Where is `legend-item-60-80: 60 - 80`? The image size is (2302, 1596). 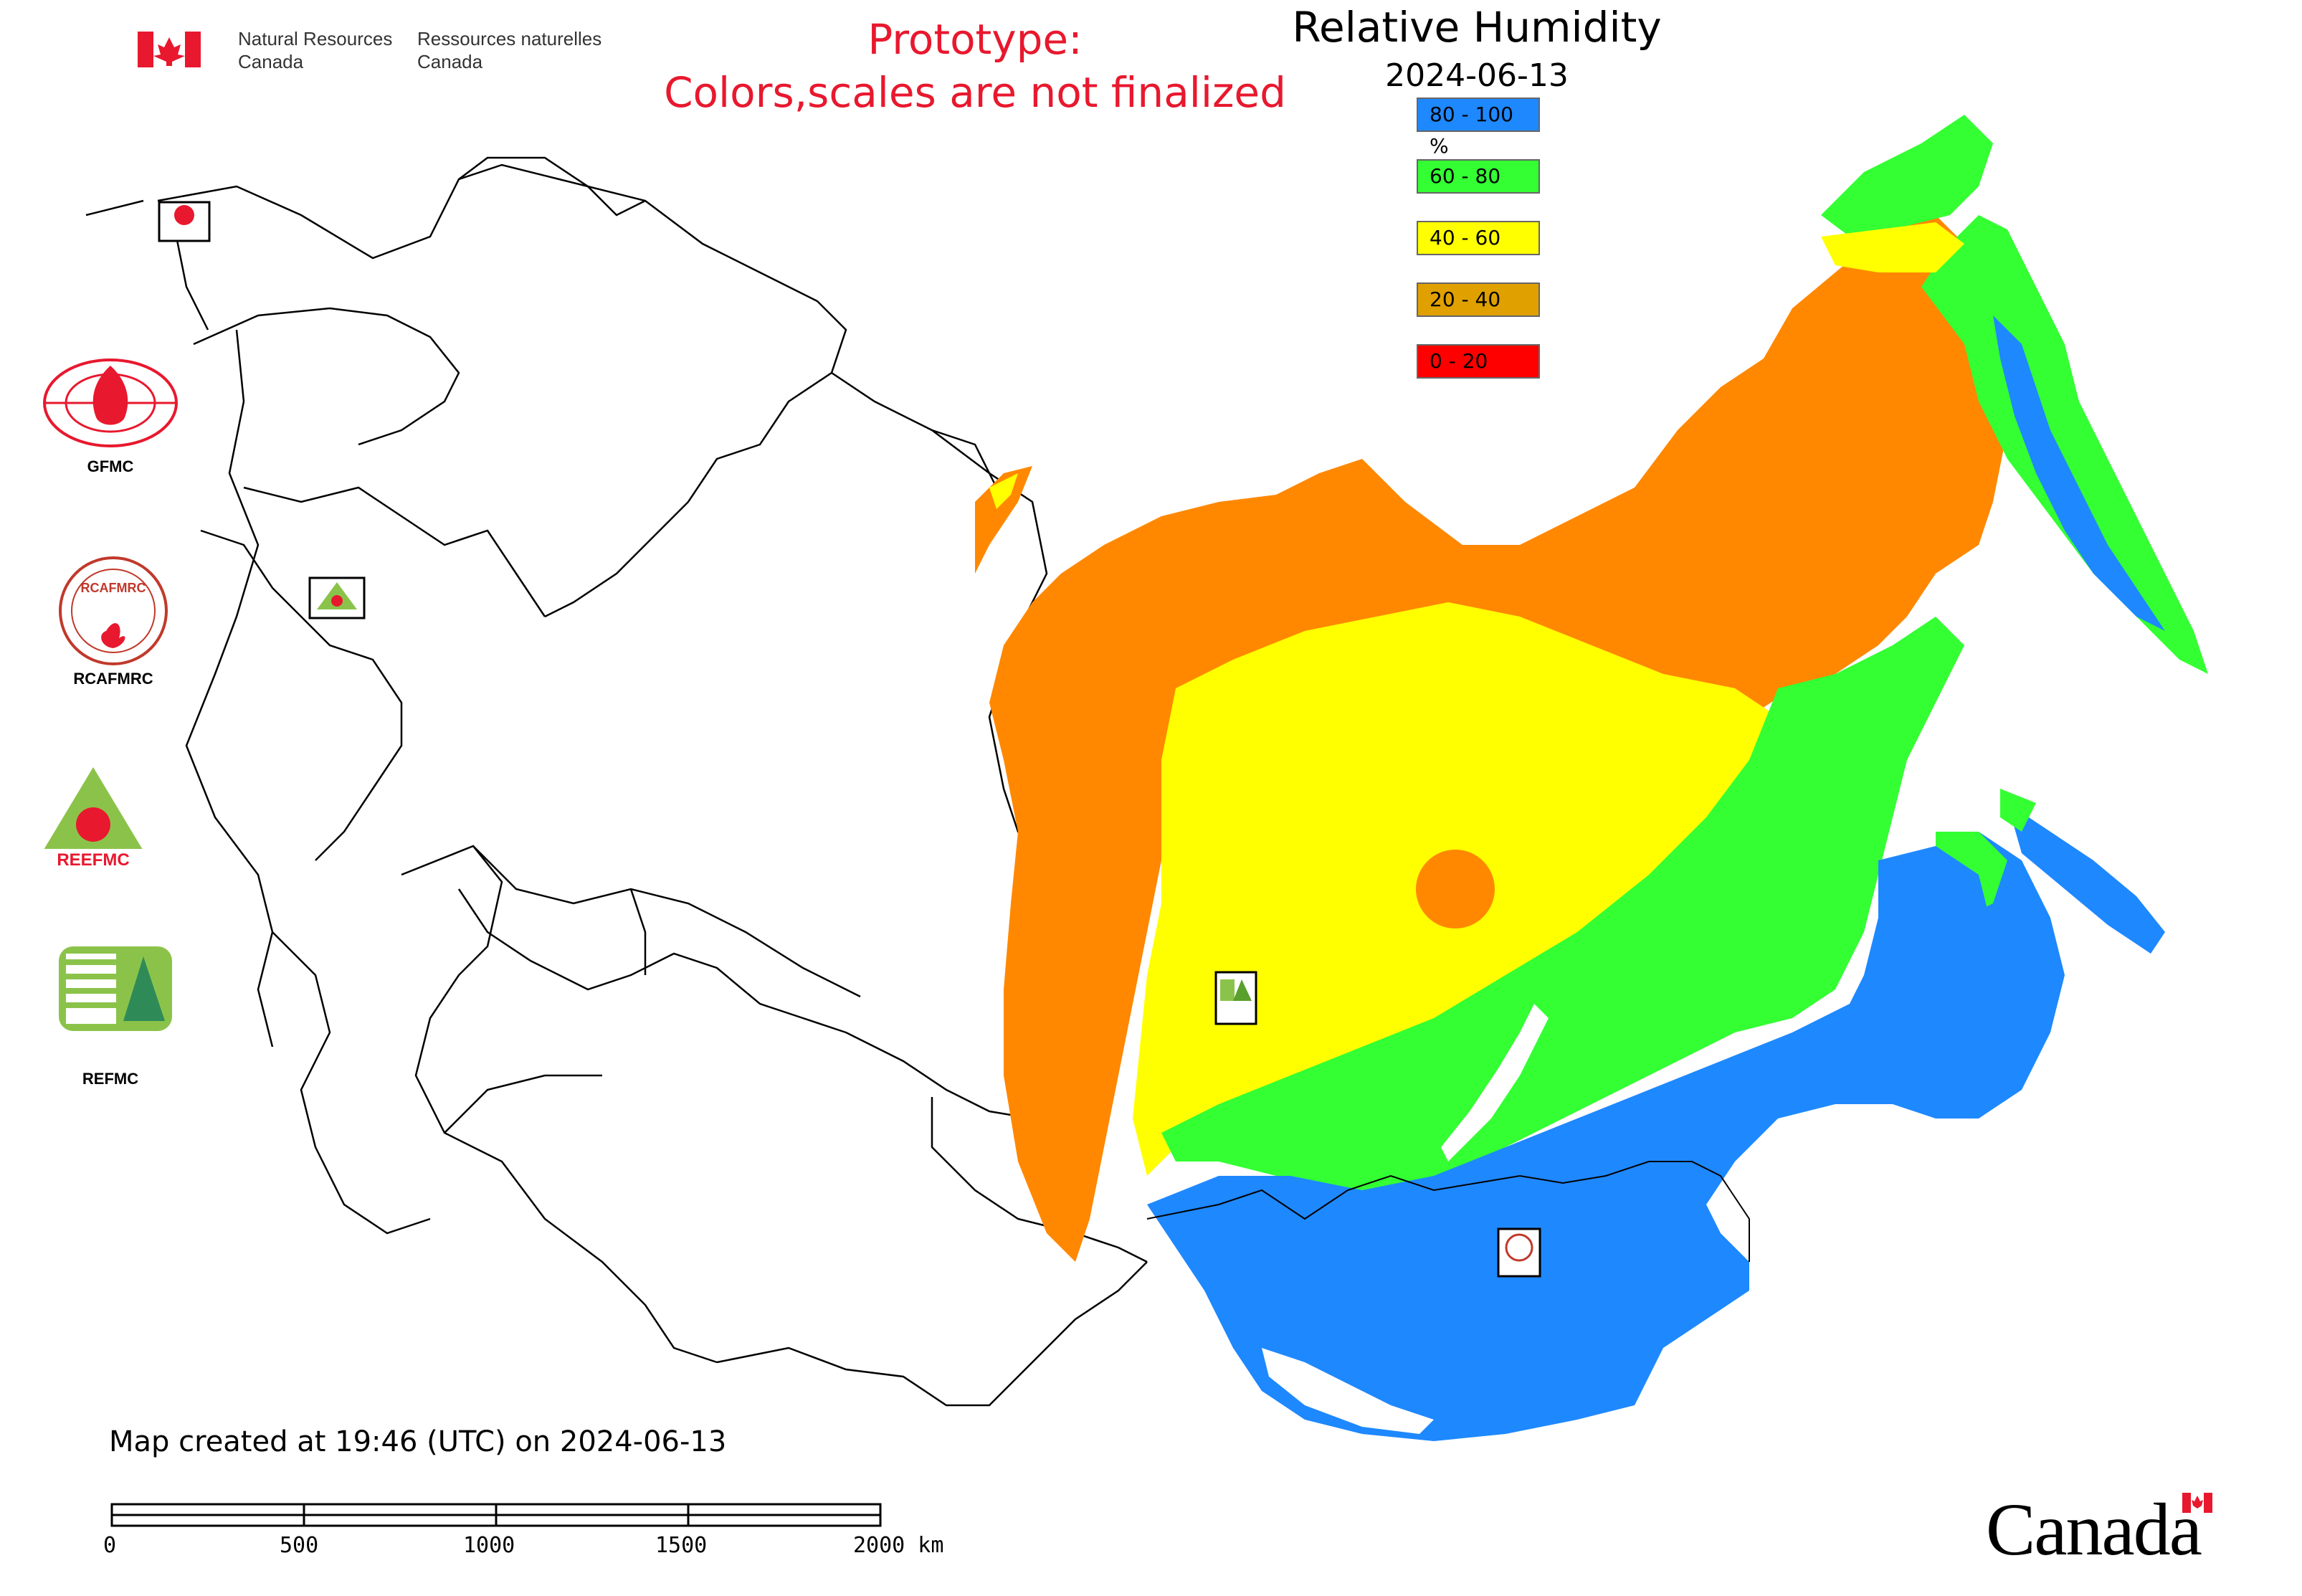
legend-item-60-80: 60 - 80 is located at coordinates (1478, 176).